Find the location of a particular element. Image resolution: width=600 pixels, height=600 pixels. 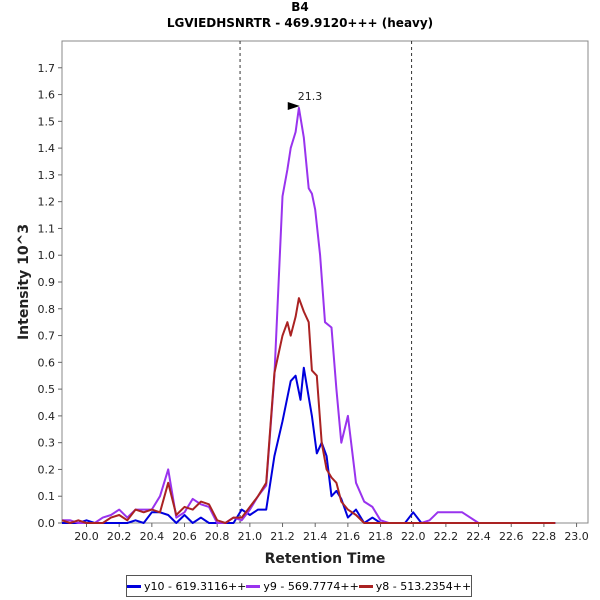

y-tick-label: 0.8 is located at coordinates (47, 309).